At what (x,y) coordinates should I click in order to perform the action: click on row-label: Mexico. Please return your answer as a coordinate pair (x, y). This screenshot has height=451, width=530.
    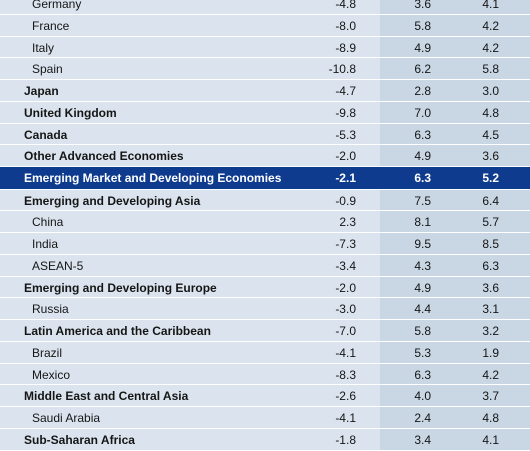
    Looking at the image, I should click on (51, 374).